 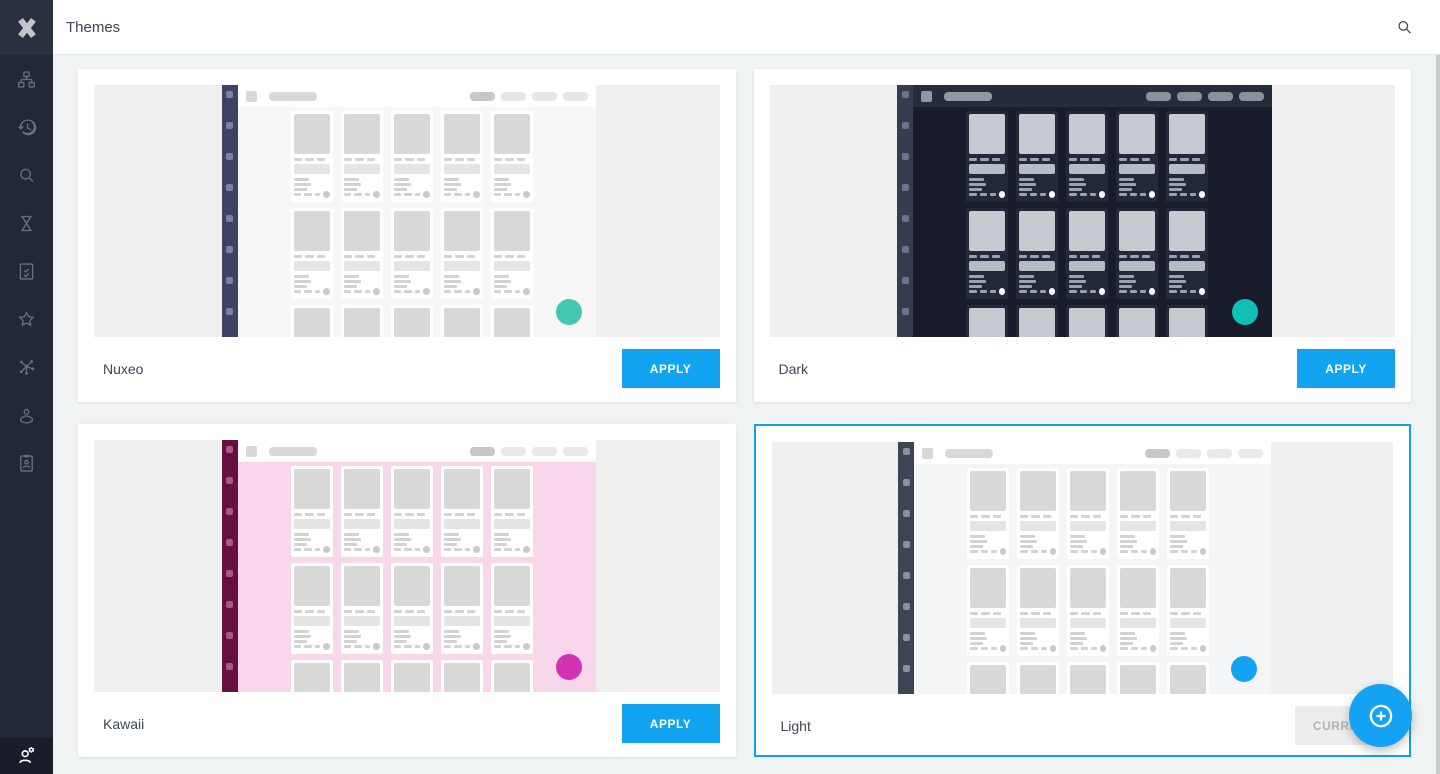 I want to click on mock-text-lines, so click(x=1037, y=184).